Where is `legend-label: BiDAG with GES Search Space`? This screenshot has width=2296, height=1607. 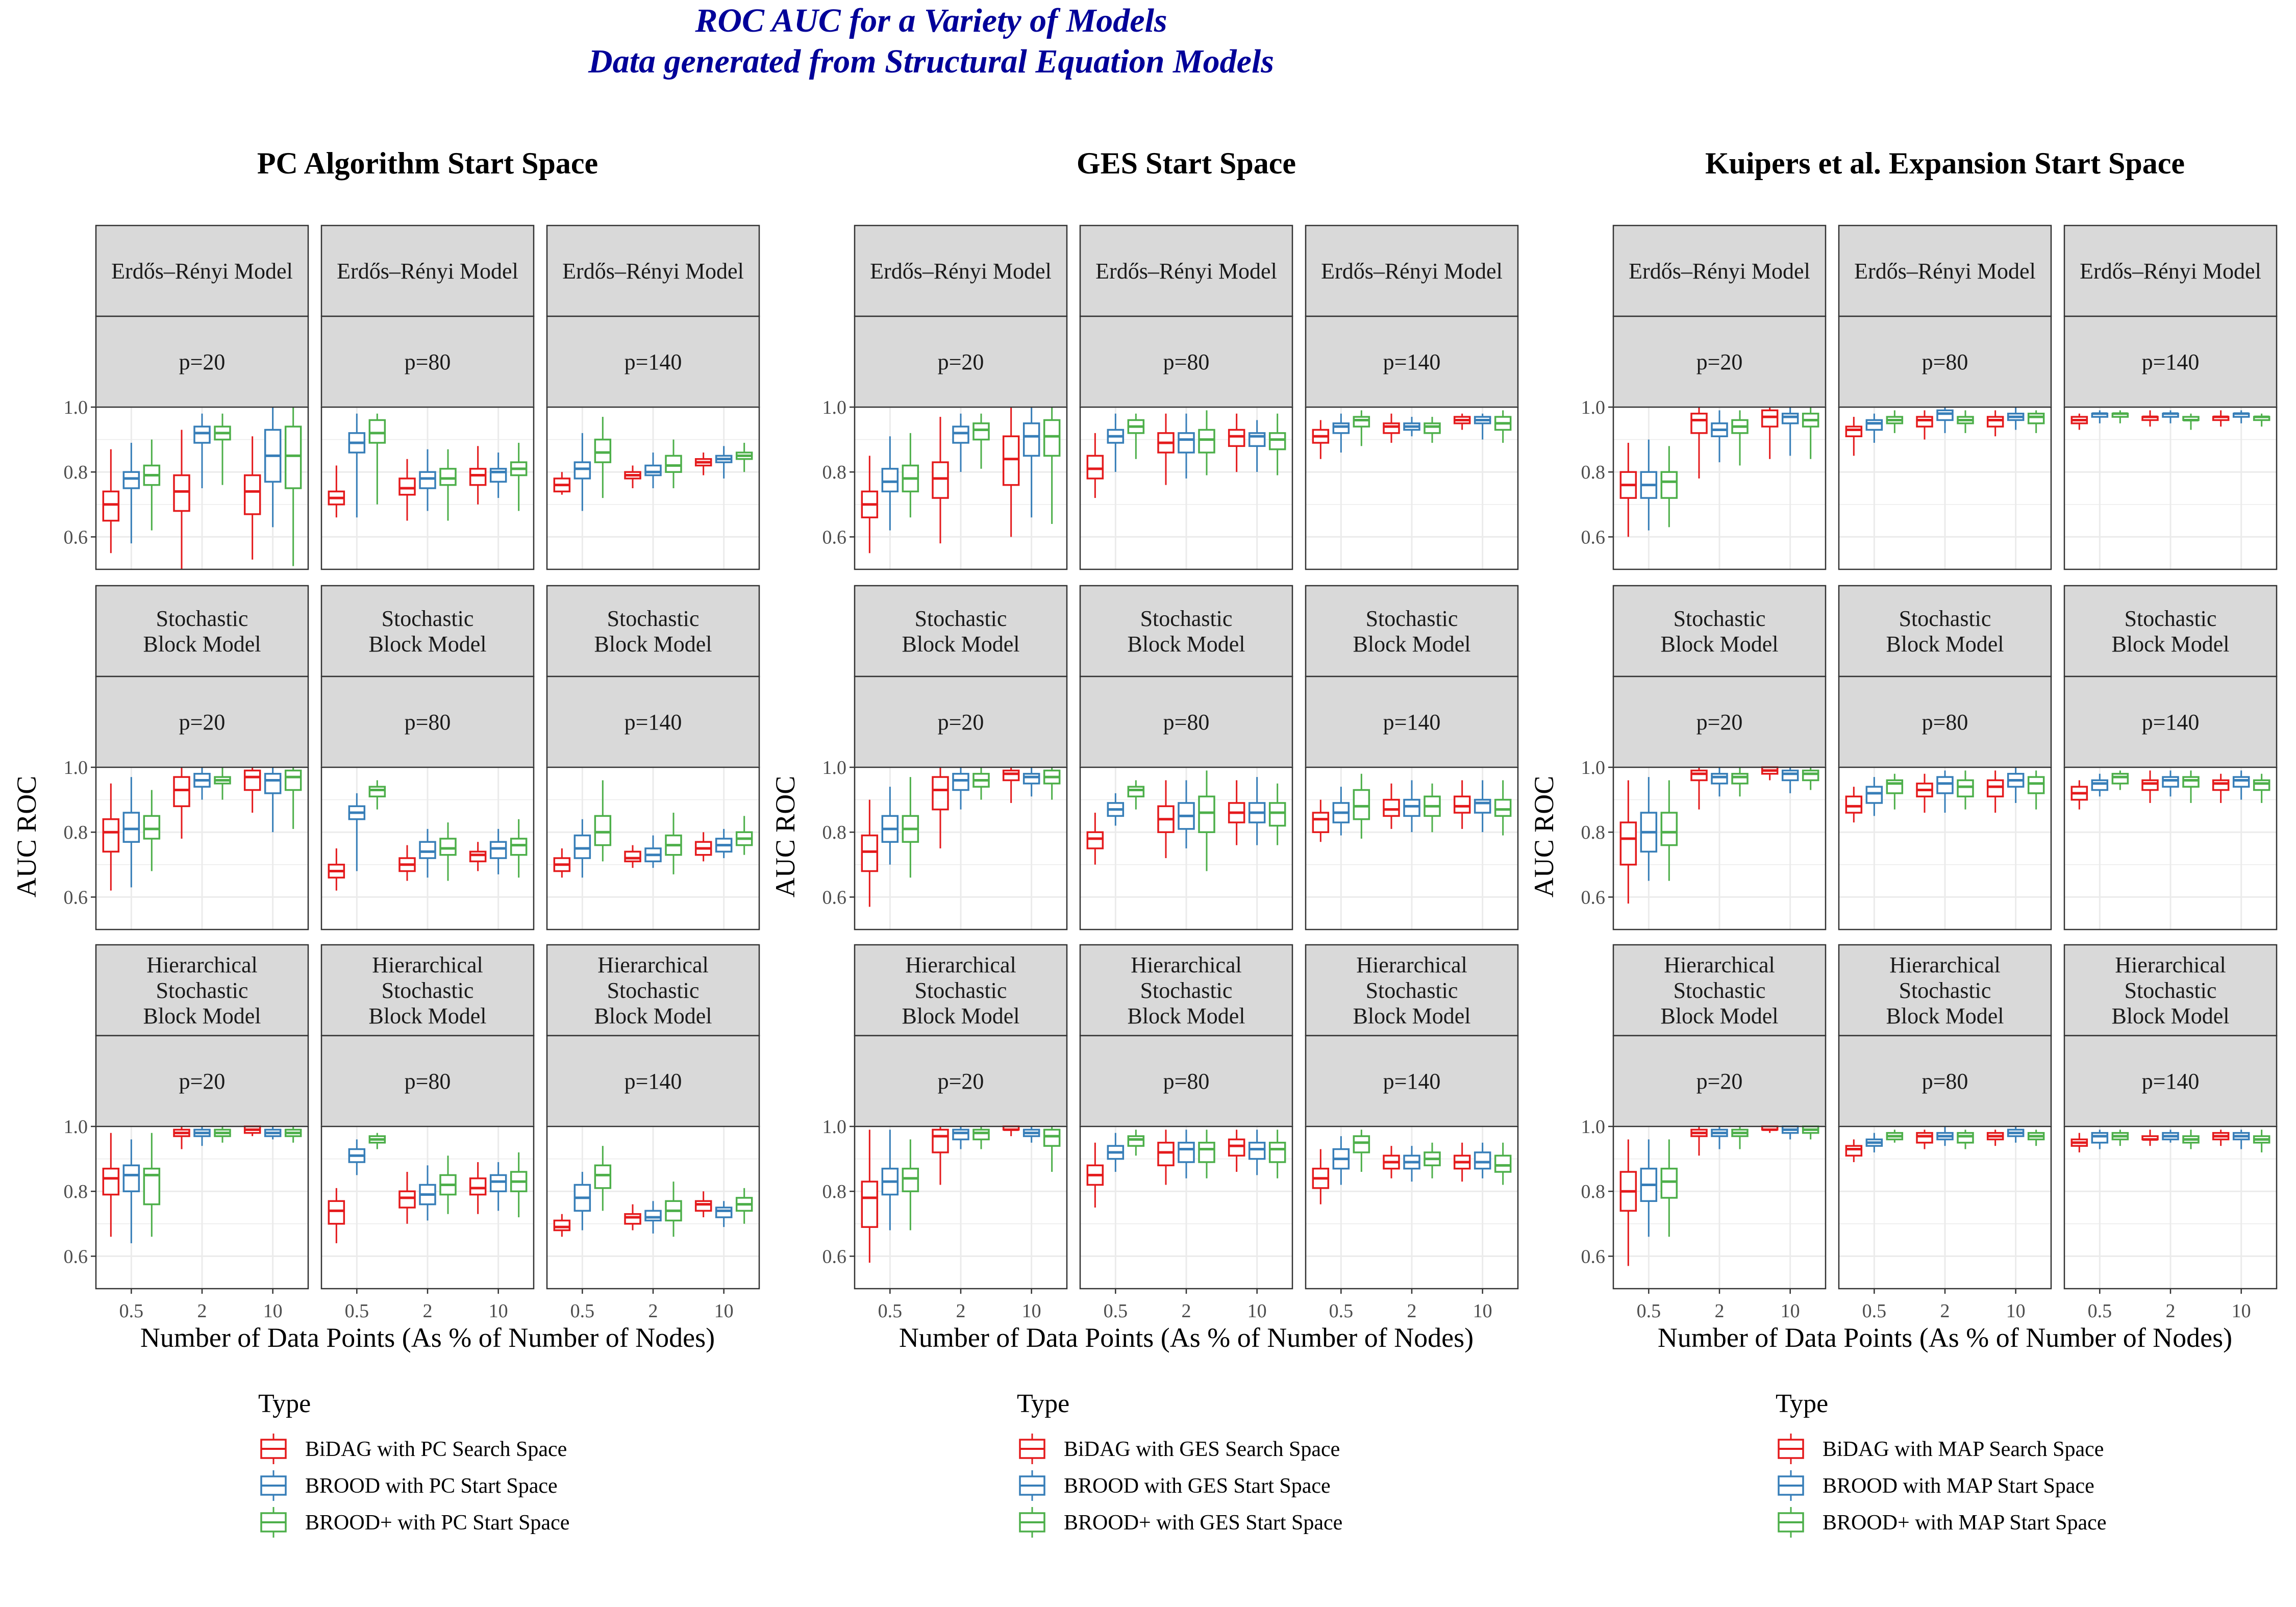
legend-label: BiDAG with GES Search Space is located at coordinates (1202, 1449).